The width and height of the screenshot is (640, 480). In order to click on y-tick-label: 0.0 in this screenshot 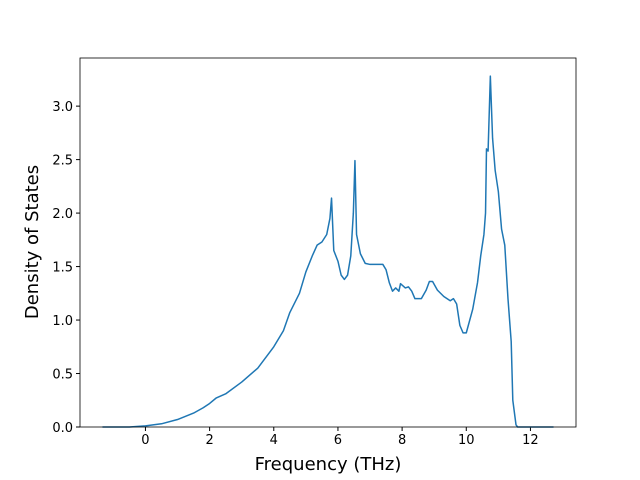, I will do `click(62, 428)`.